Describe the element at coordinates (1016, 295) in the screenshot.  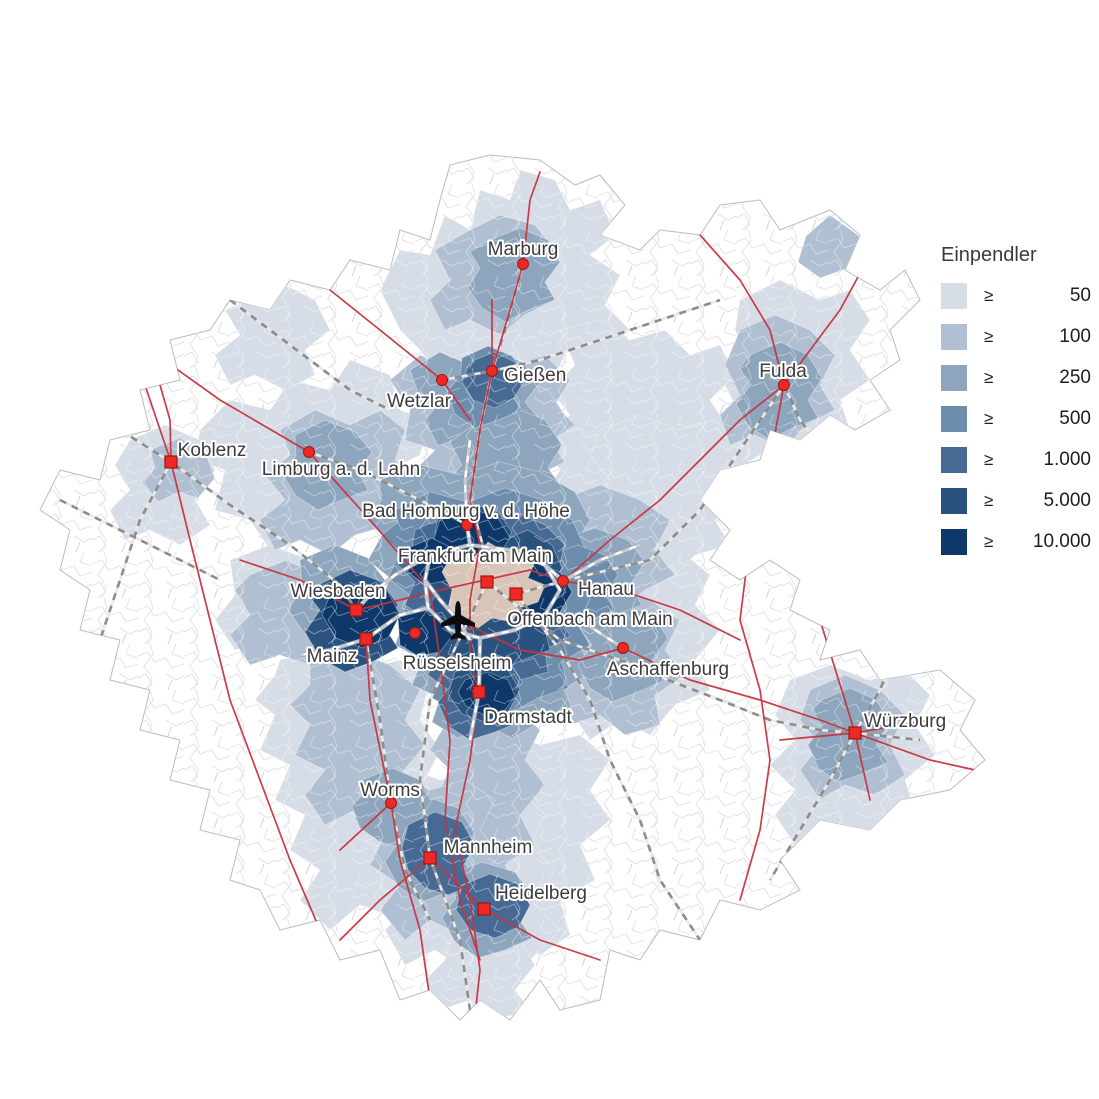
I see `legend-row: ≥ 50` at that location.